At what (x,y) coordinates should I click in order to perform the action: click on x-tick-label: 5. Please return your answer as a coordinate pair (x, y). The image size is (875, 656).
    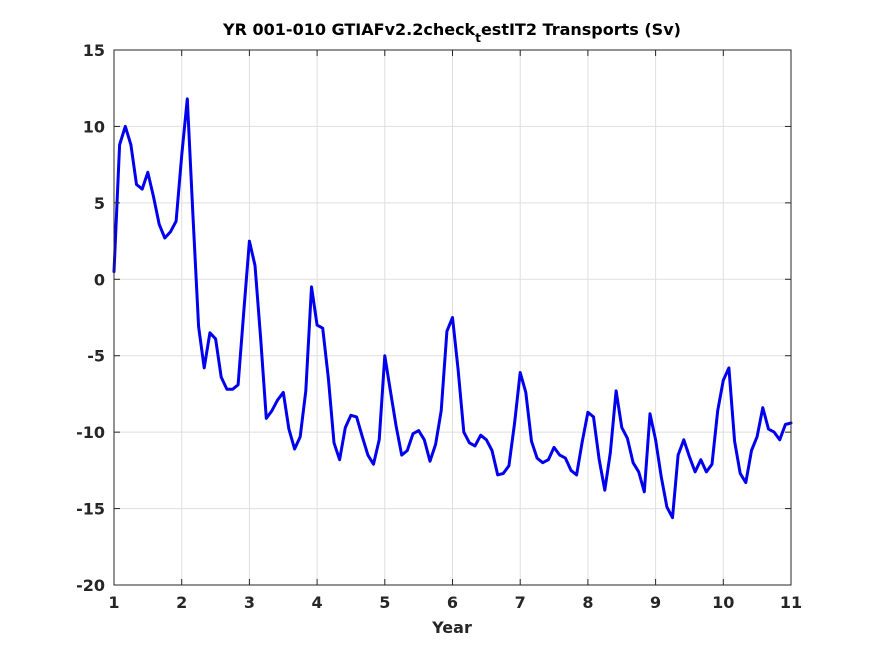
    Looking at the image, I should click on (384, 602).